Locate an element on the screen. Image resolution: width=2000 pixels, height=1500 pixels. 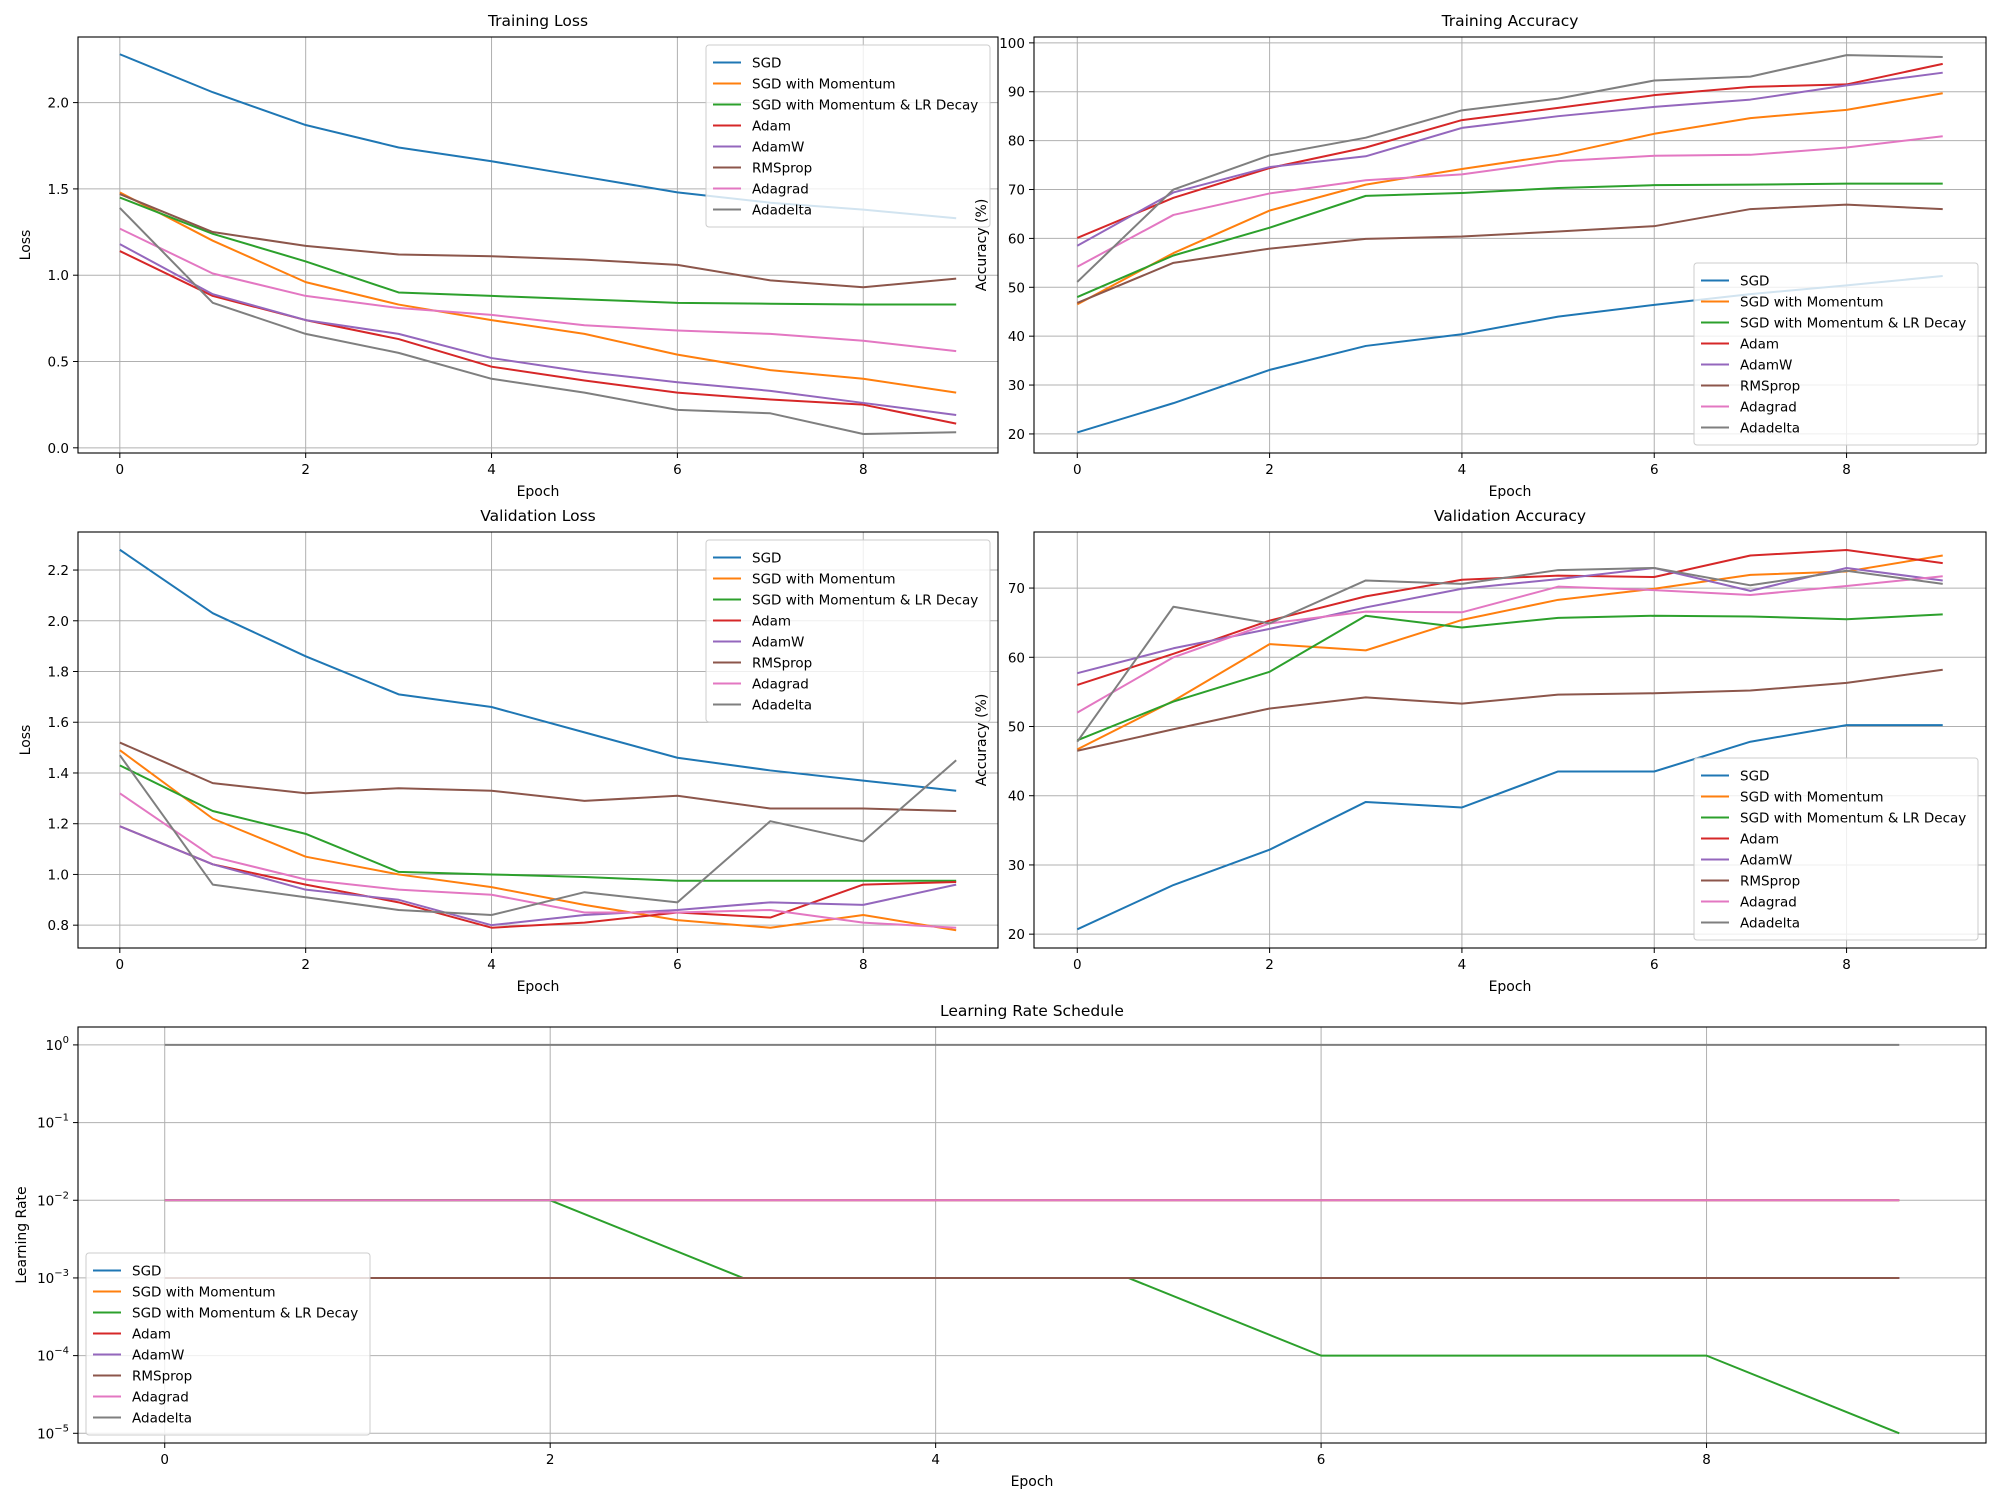
legend-box is located at coordinates (848, 136).